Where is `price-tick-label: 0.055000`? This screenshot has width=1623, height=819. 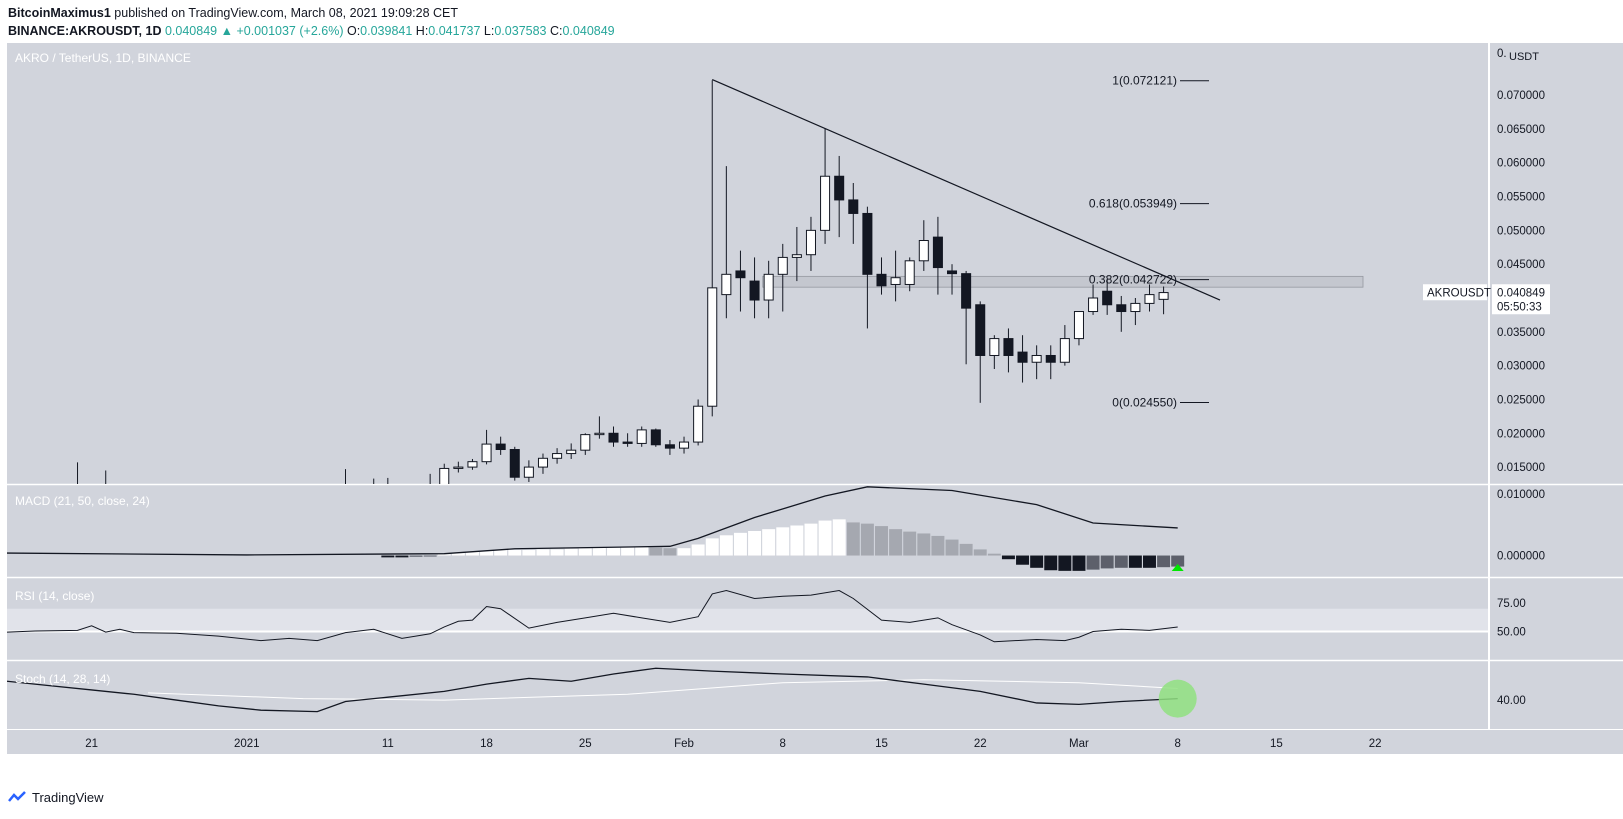
price-tick-label: 0.055000 is located at coordinates (1521, 198).